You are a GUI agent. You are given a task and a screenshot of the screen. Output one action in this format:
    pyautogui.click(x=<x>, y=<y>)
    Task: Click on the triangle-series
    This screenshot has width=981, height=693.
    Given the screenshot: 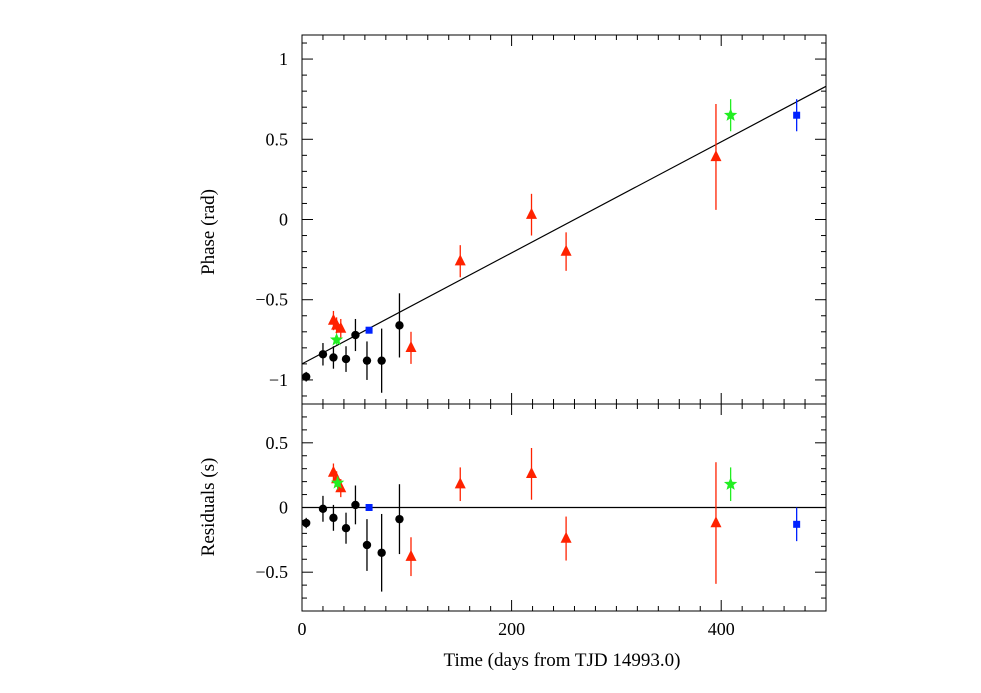 What is the action you would take?
    pyautogui.click(x=524, y=515)
    